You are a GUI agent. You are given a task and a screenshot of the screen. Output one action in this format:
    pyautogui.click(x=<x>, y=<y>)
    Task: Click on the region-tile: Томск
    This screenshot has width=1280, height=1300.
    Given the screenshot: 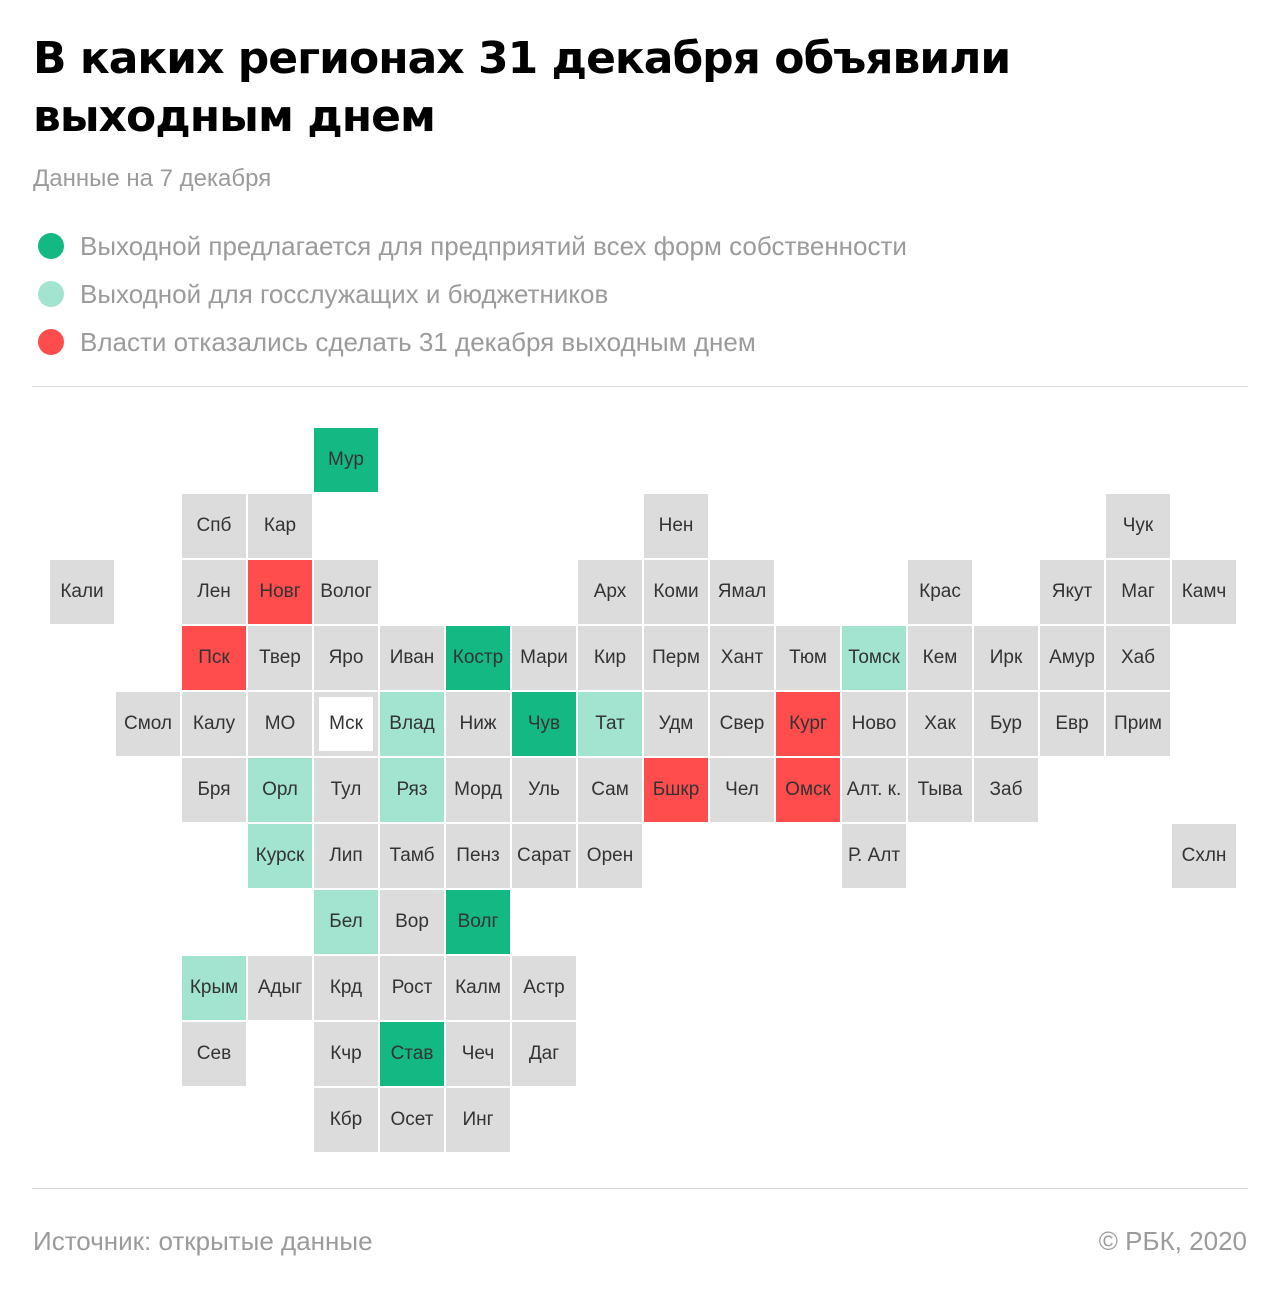 What is the action you would take?
    pyautogui.click(x=874, y=658)
    